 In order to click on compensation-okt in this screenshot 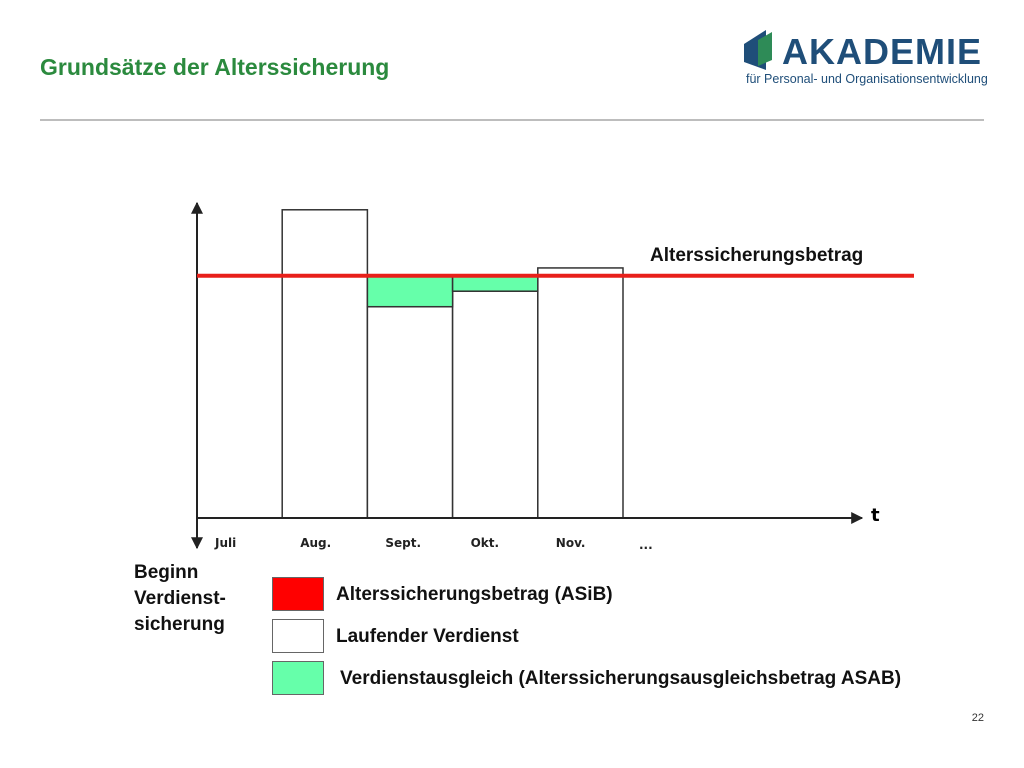, I will do `click(495, 283)`.